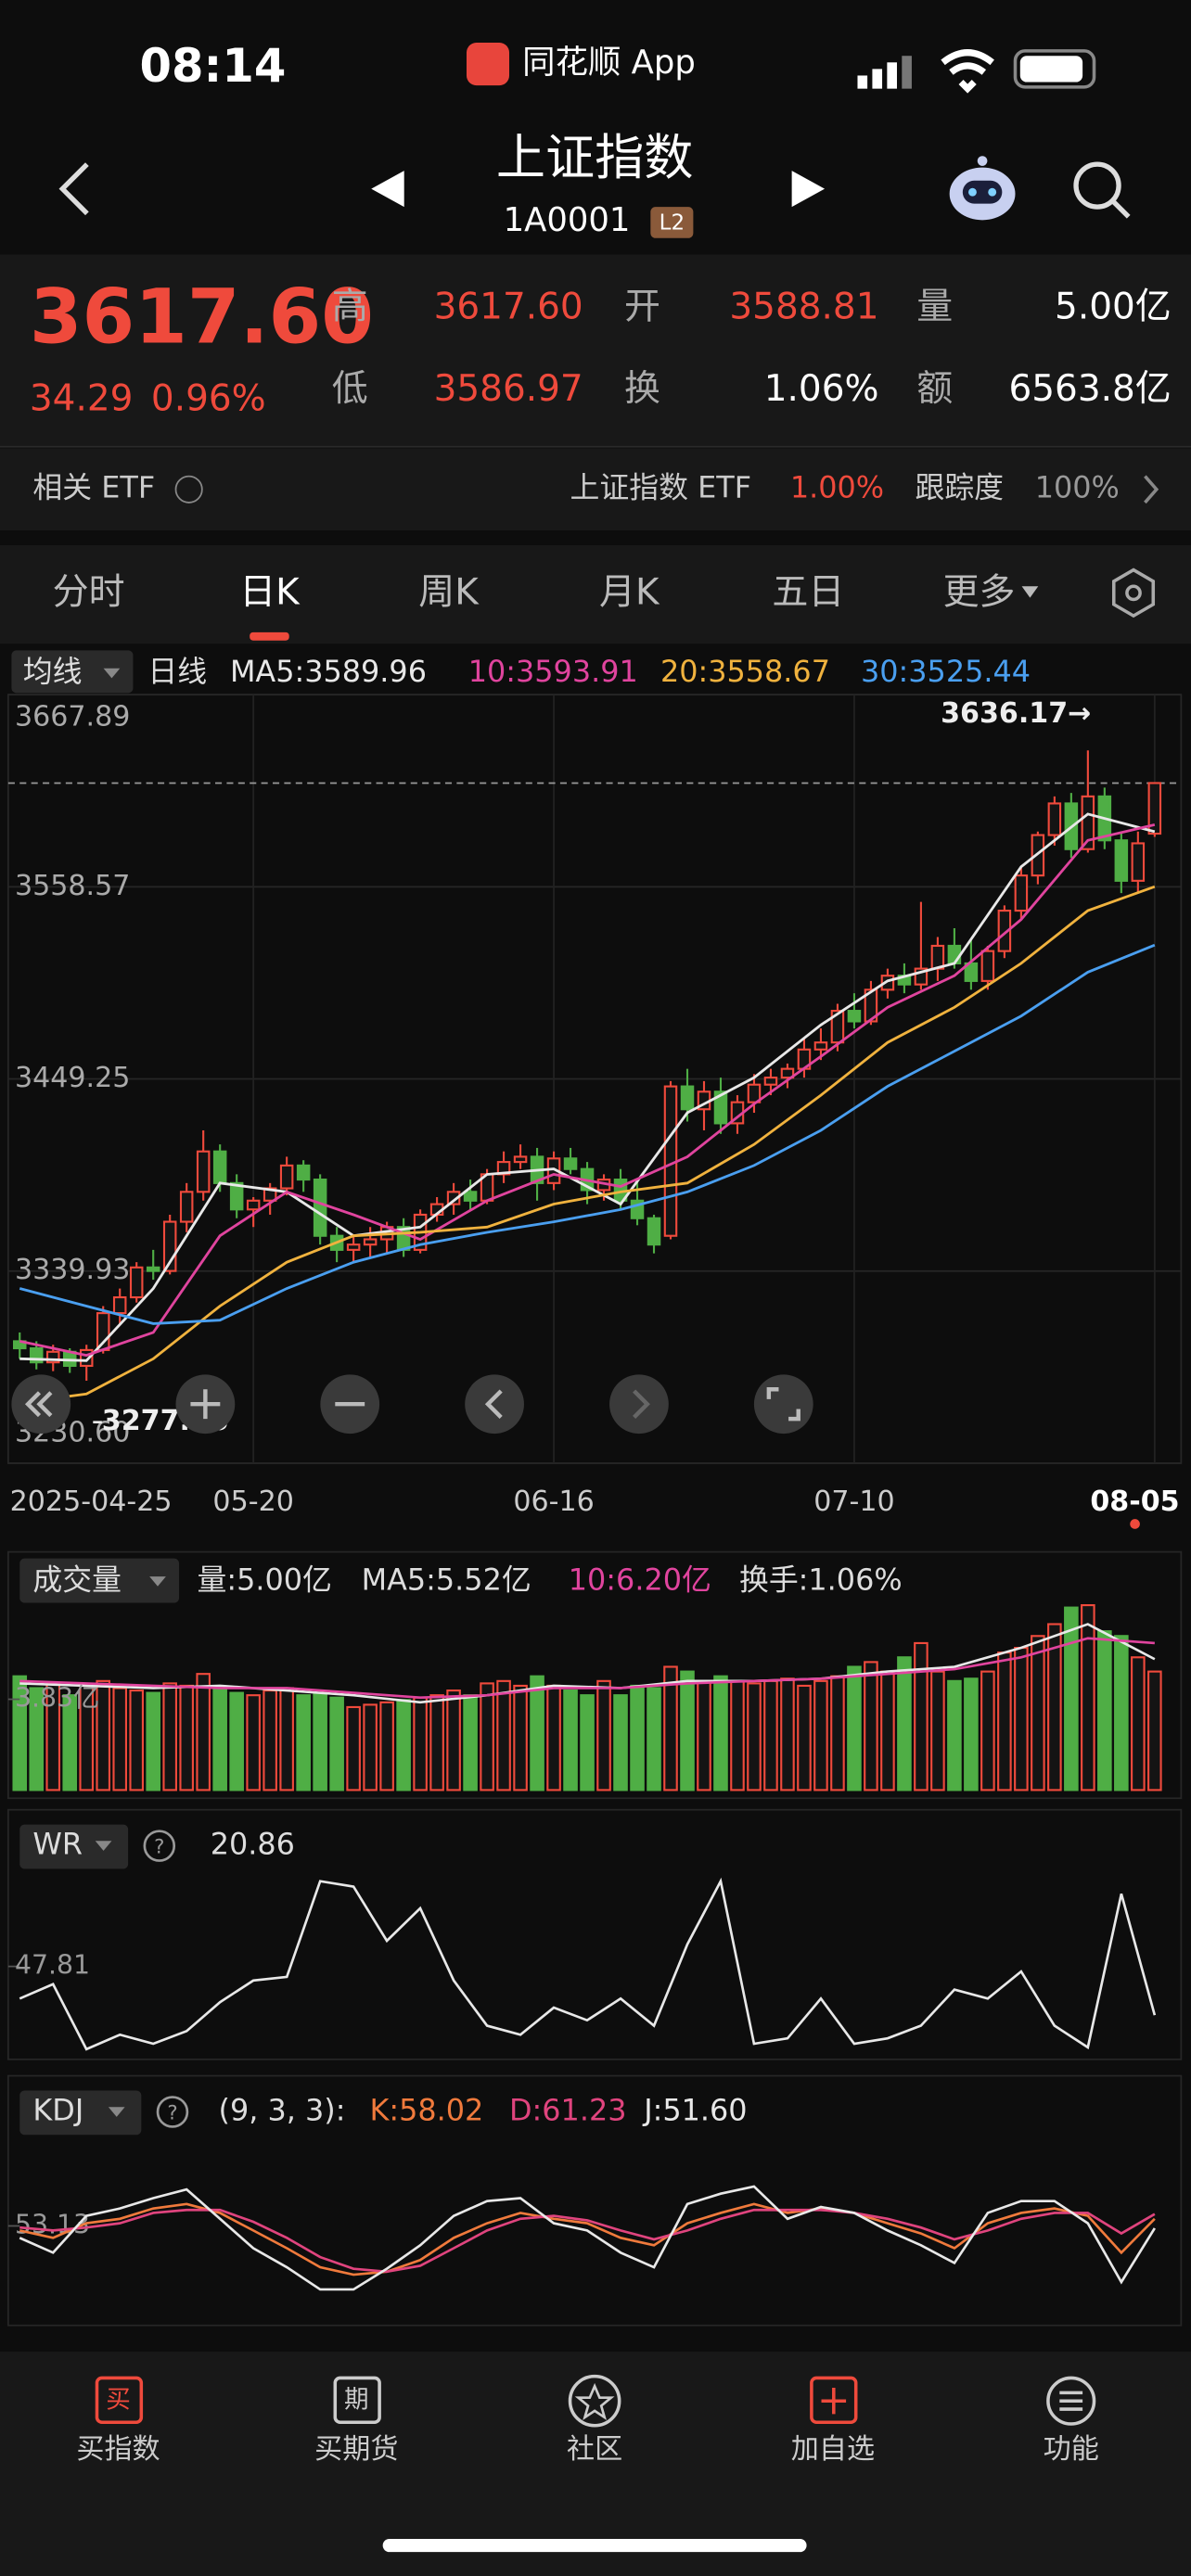 Image resolution: width=1191 pixels, height=2576 pixels. What do you see at coordinates (1071, 2449) in the screenshot?
I see `nav-item: 功能` at bounding box center [1071, 2449].